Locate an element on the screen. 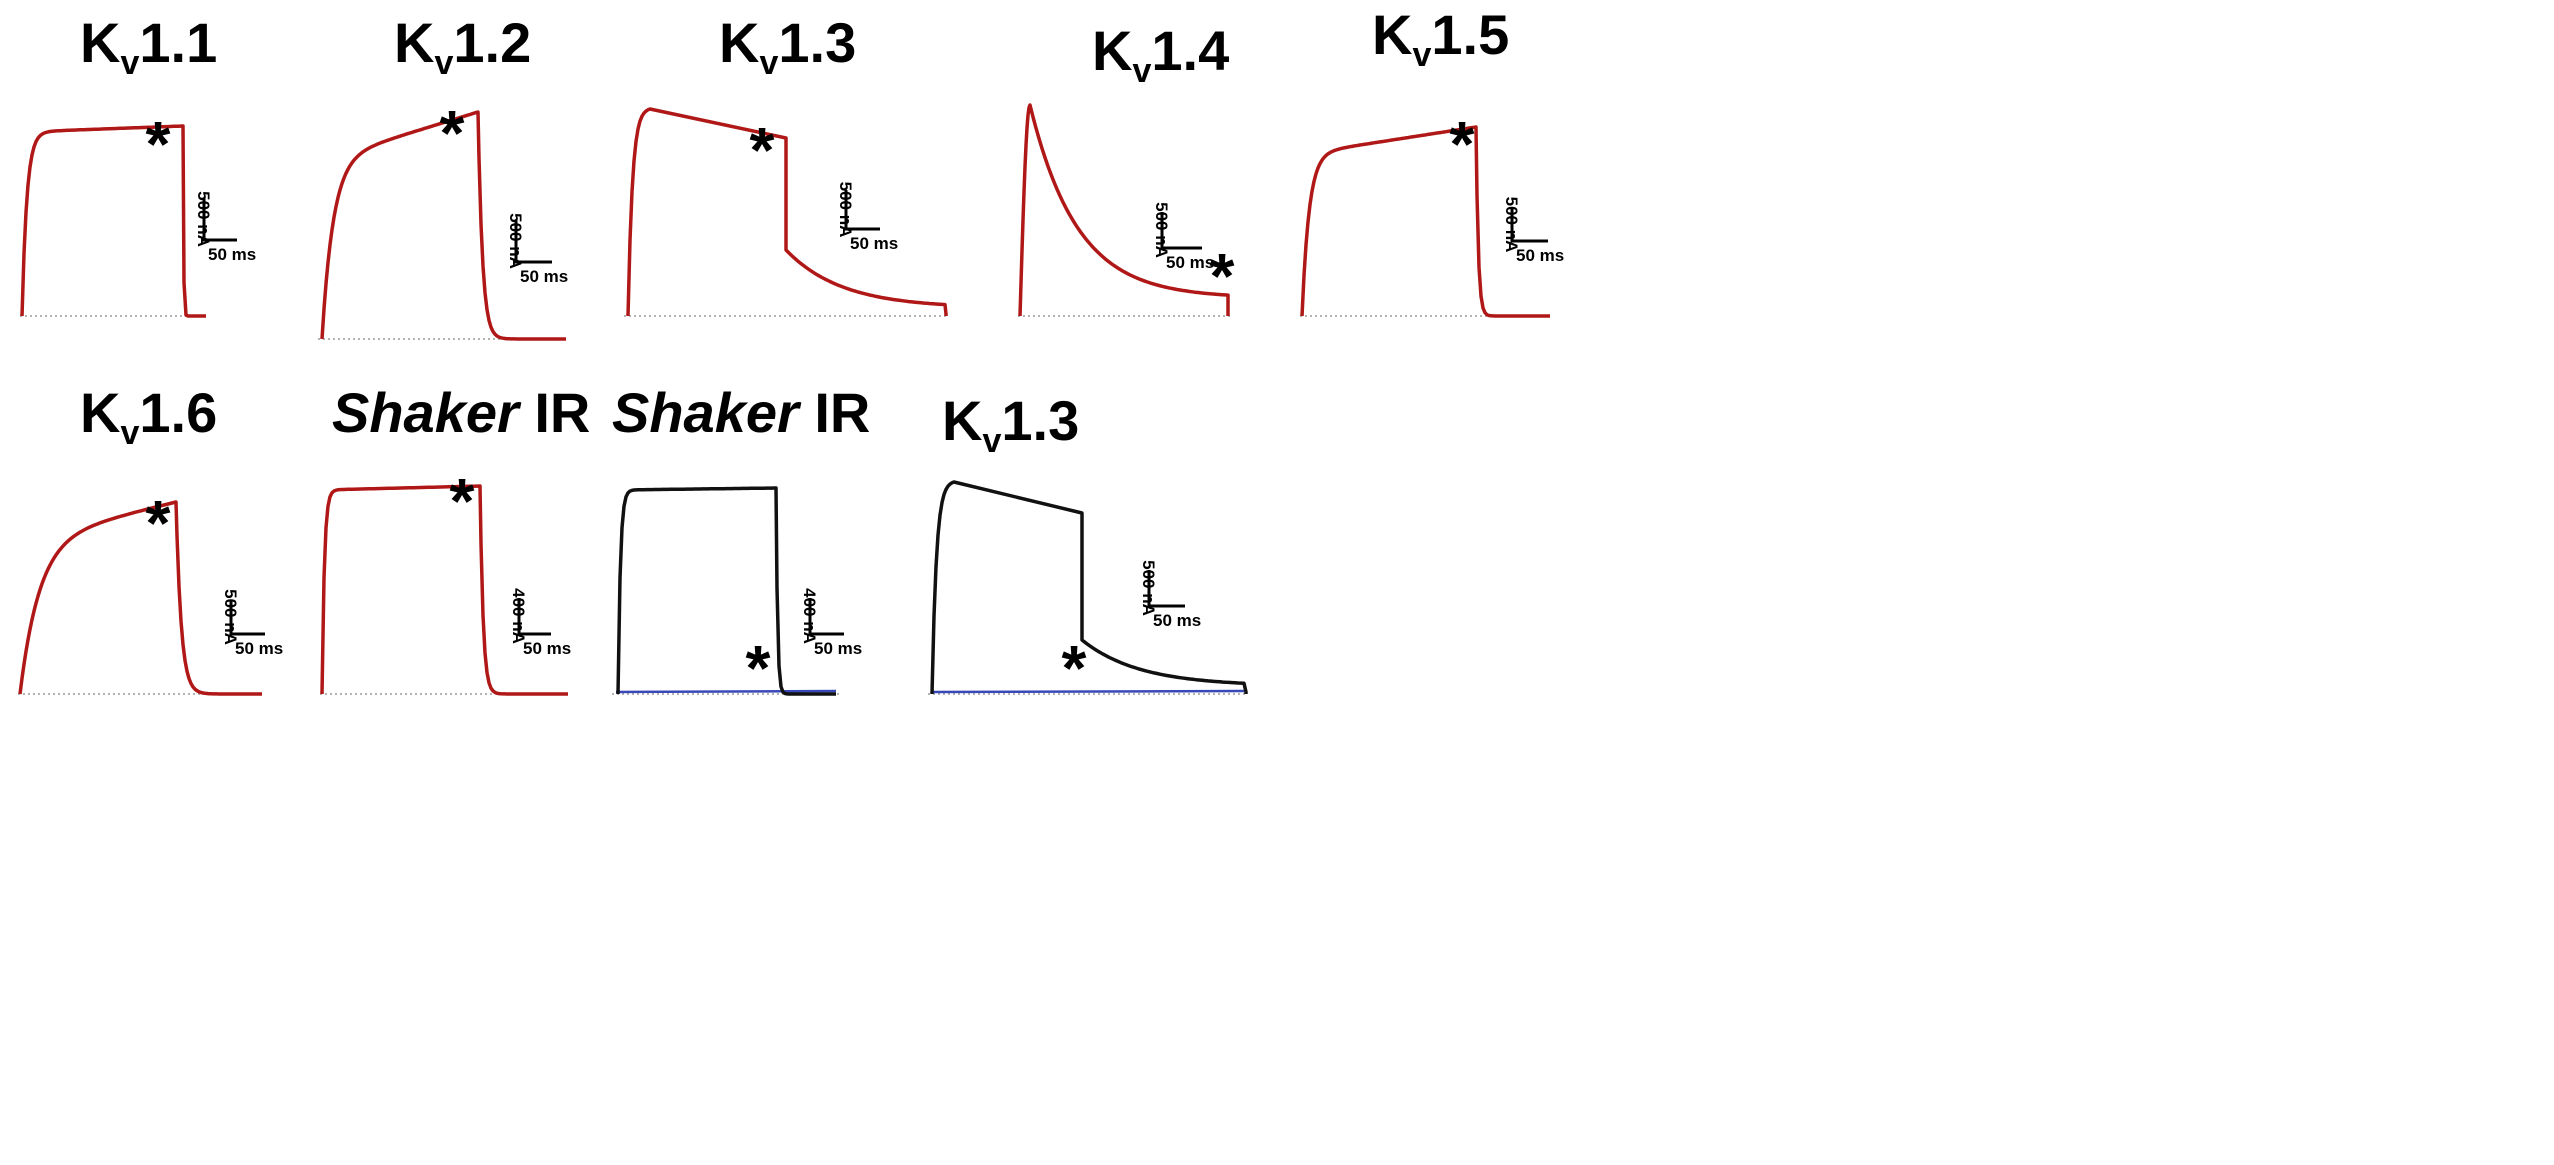  panel-title: Kv1.1 is located at coordinates (148, 46).